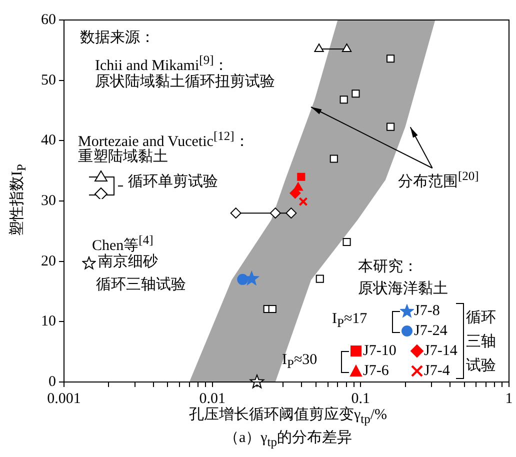 This screenshot has width=516, height=457. I want to click on annotation: 原状海洋黏土, so click(403, 289).